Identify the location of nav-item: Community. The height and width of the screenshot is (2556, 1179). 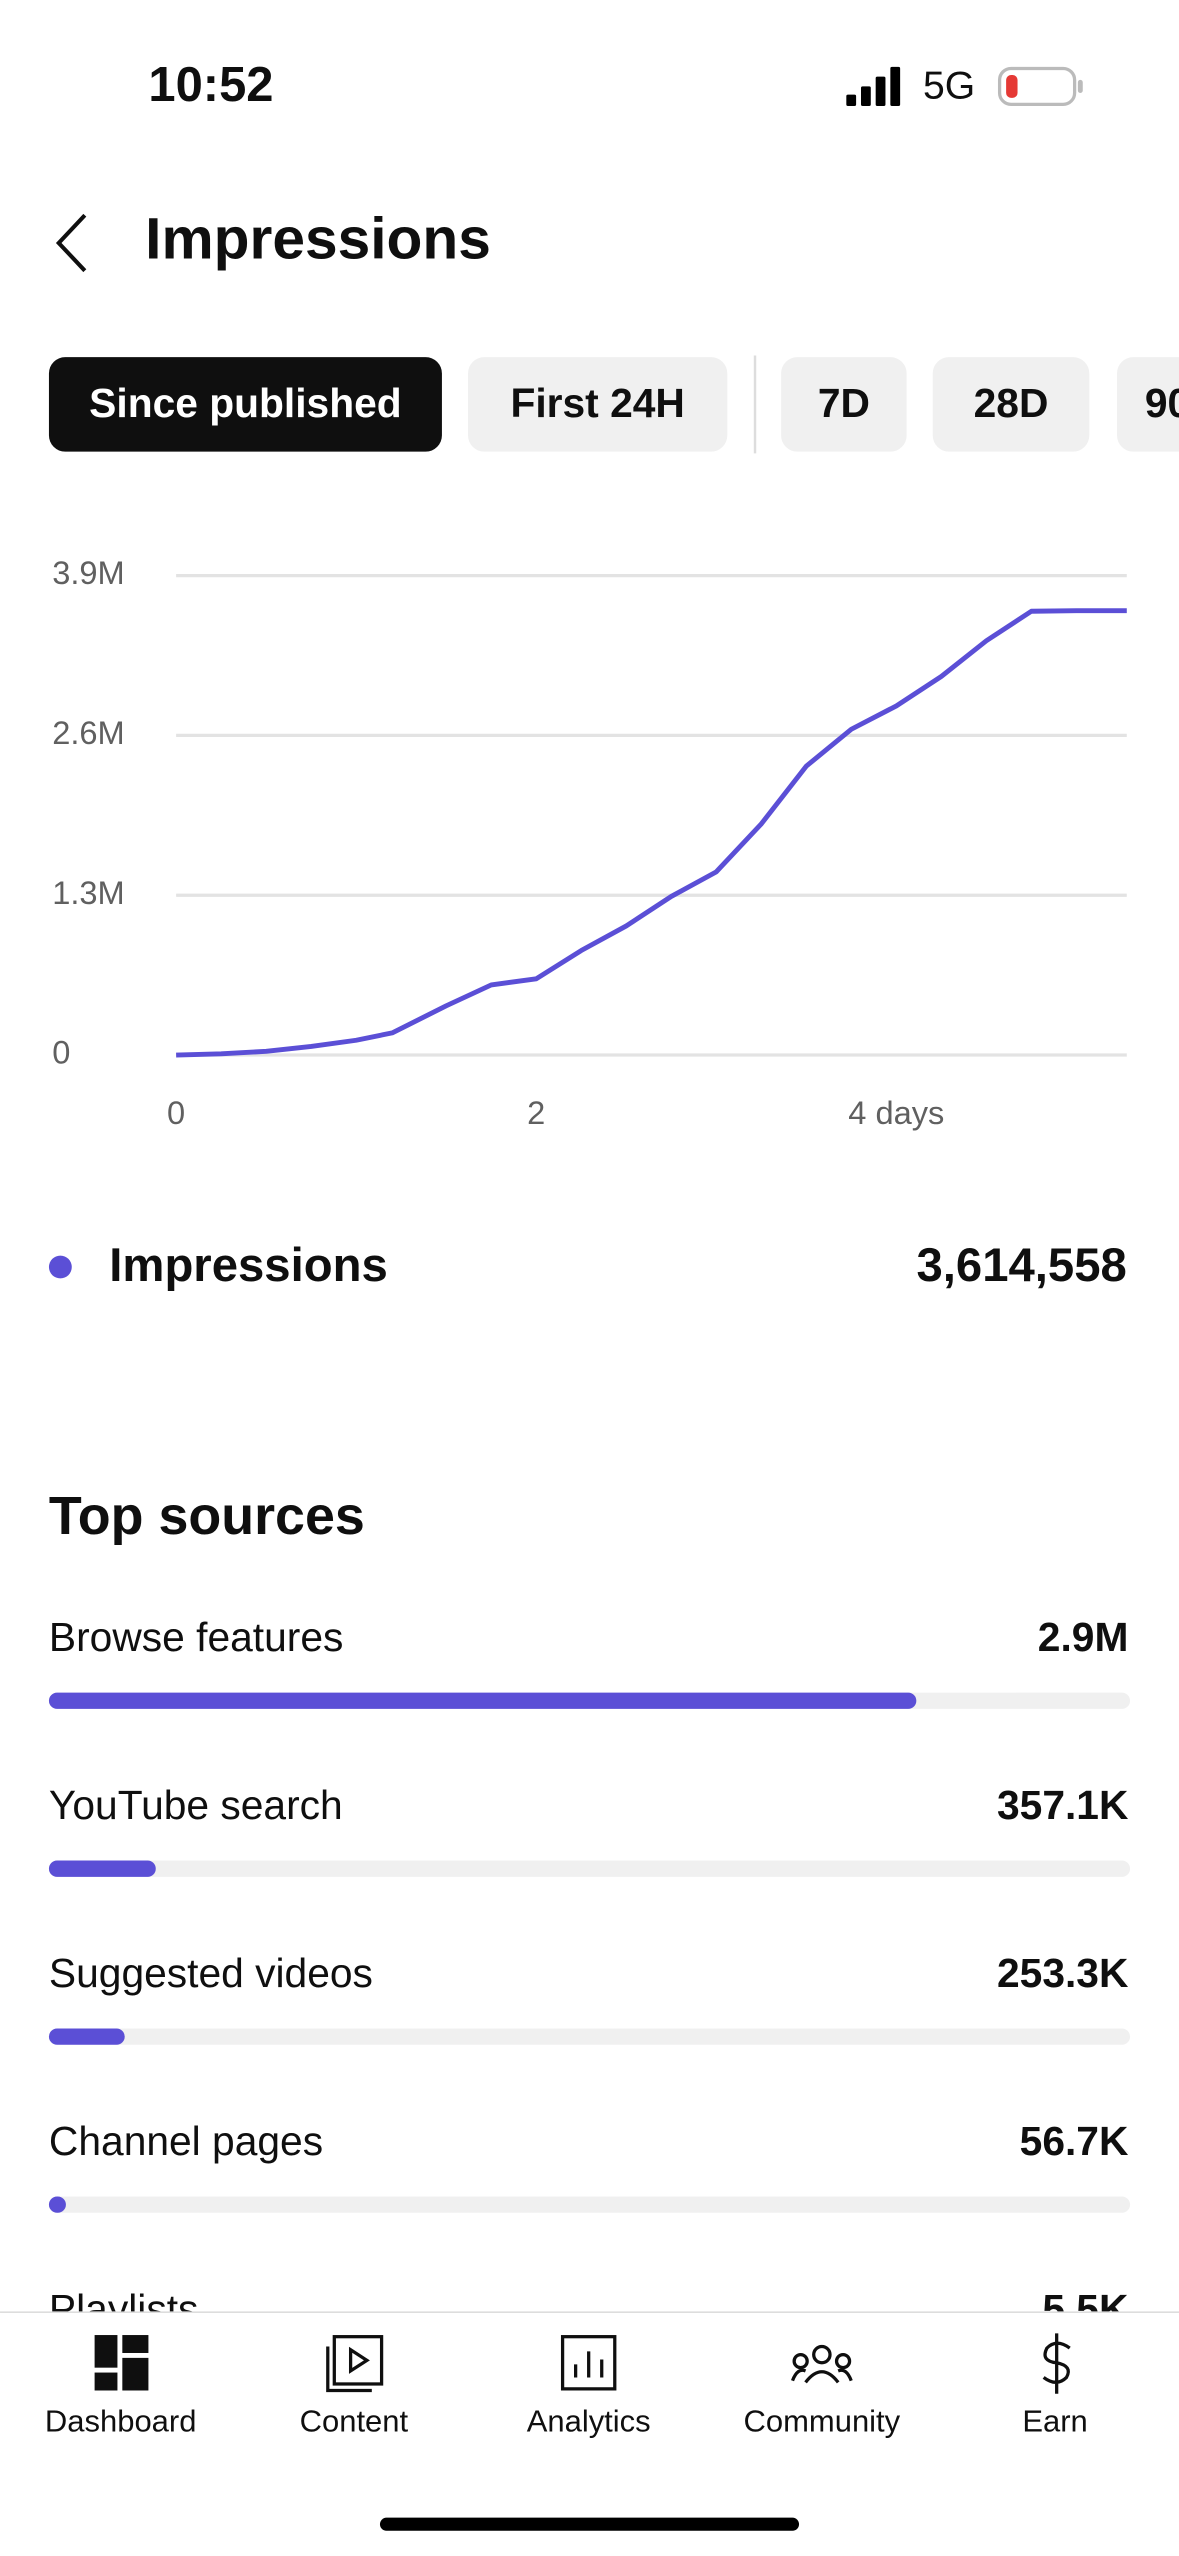
(822, 2420).